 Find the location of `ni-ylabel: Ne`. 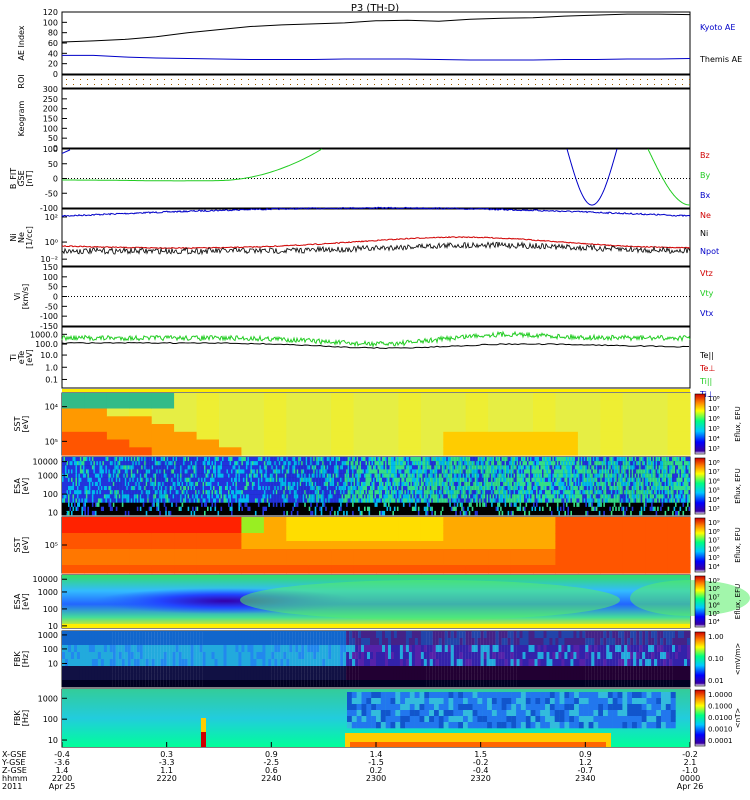

ni-ylabel: Ne is located at coordinates (21, 237).